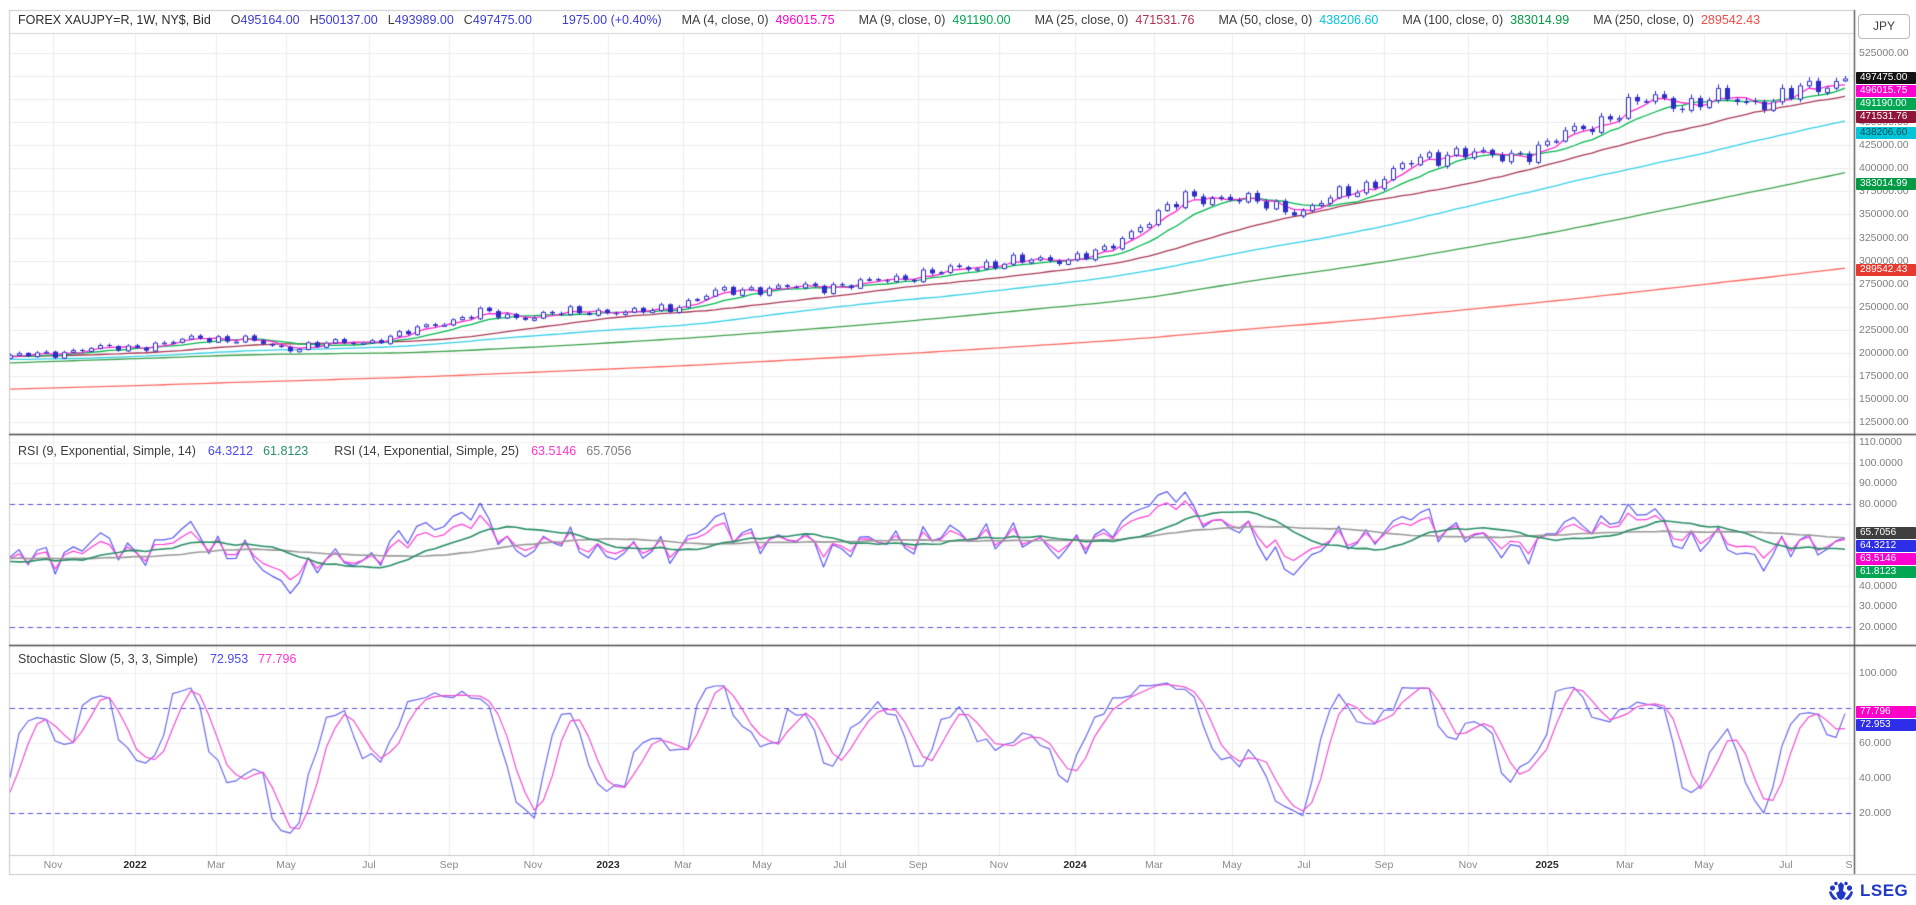  What do you see at coordinates (1886, 78) in the screenshot?
I see `price-value-box: 497475.00` at bounding box center [1886, 78].